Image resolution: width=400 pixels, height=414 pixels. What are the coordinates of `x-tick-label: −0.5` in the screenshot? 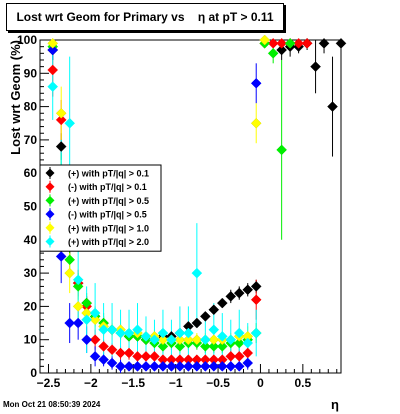 It's located at (218, 383).